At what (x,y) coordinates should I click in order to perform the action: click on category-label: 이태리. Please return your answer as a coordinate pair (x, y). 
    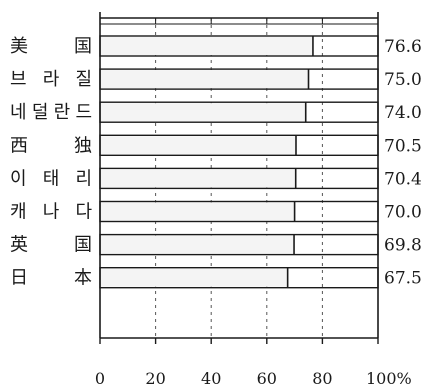
    Looking at the image, I should click on (51, 178).